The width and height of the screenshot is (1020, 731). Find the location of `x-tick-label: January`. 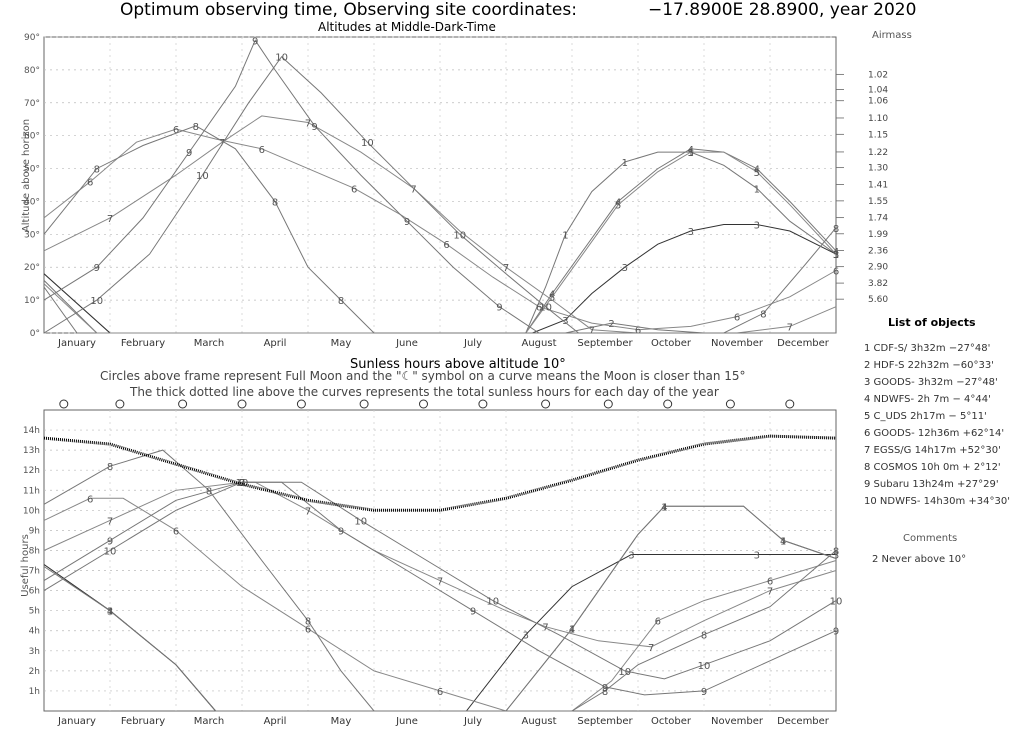

x-tick-label: January is located at coordinates (76, 343).